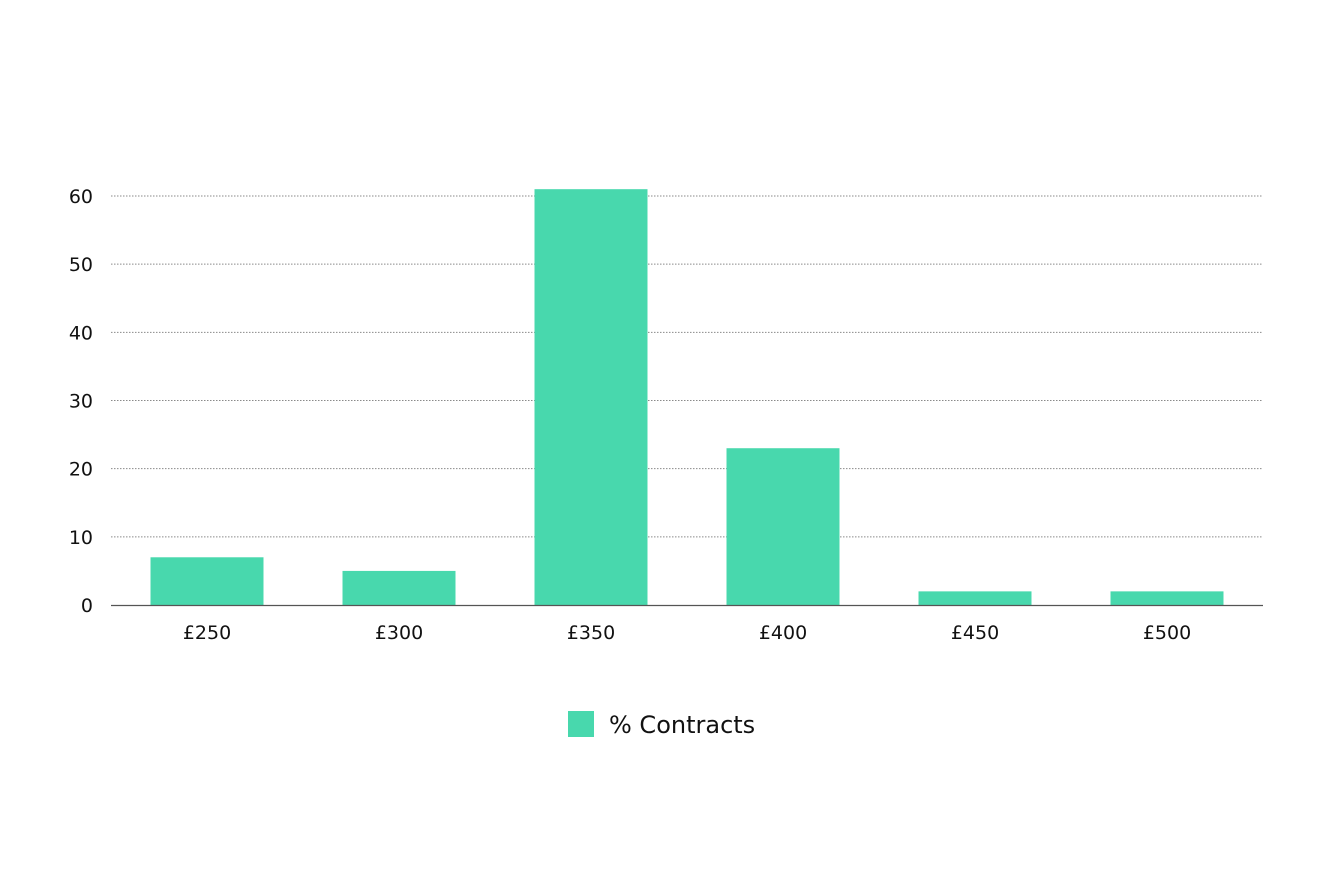 The width and height of the screenshot is (1330, 875). I want to click on y-tick-label: 20, so click(81, 470).